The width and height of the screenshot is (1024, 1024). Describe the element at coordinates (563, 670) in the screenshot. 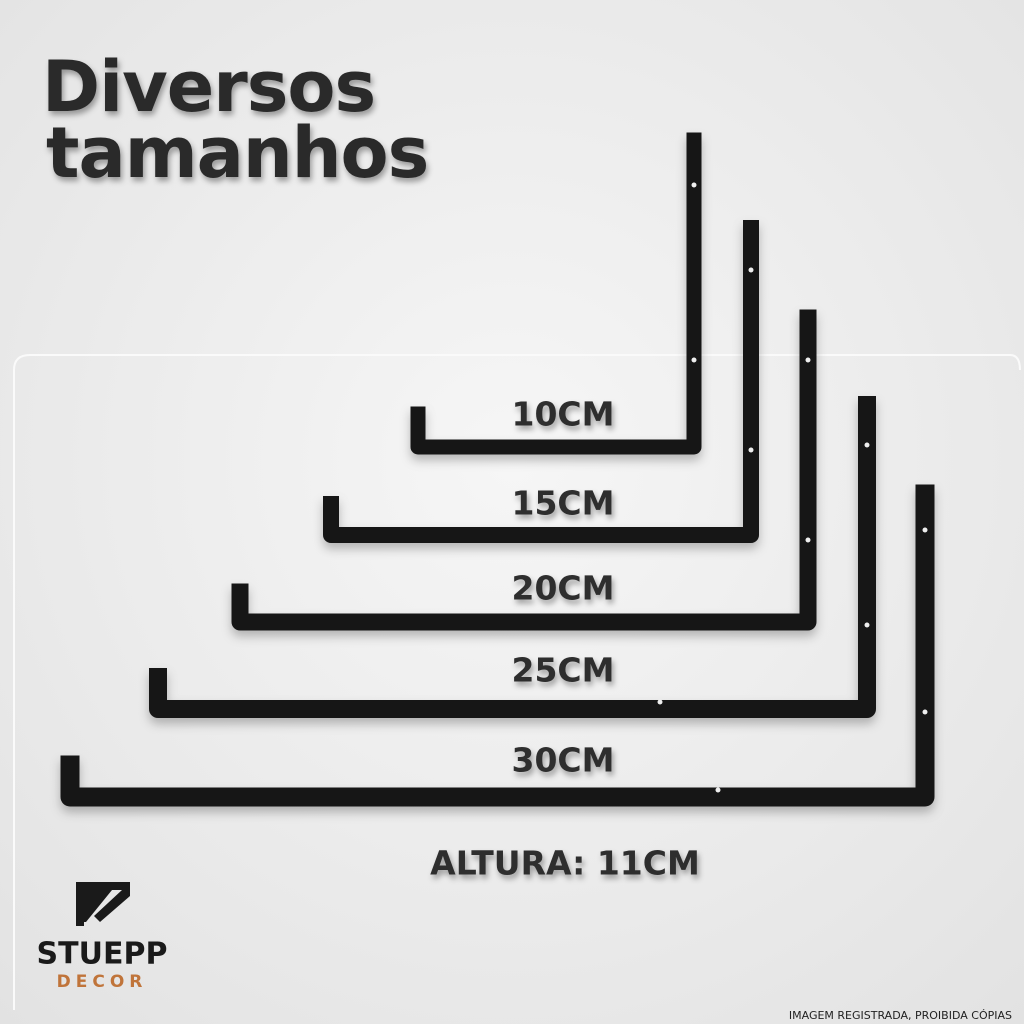

I see `size-label: 25CM` at that location.